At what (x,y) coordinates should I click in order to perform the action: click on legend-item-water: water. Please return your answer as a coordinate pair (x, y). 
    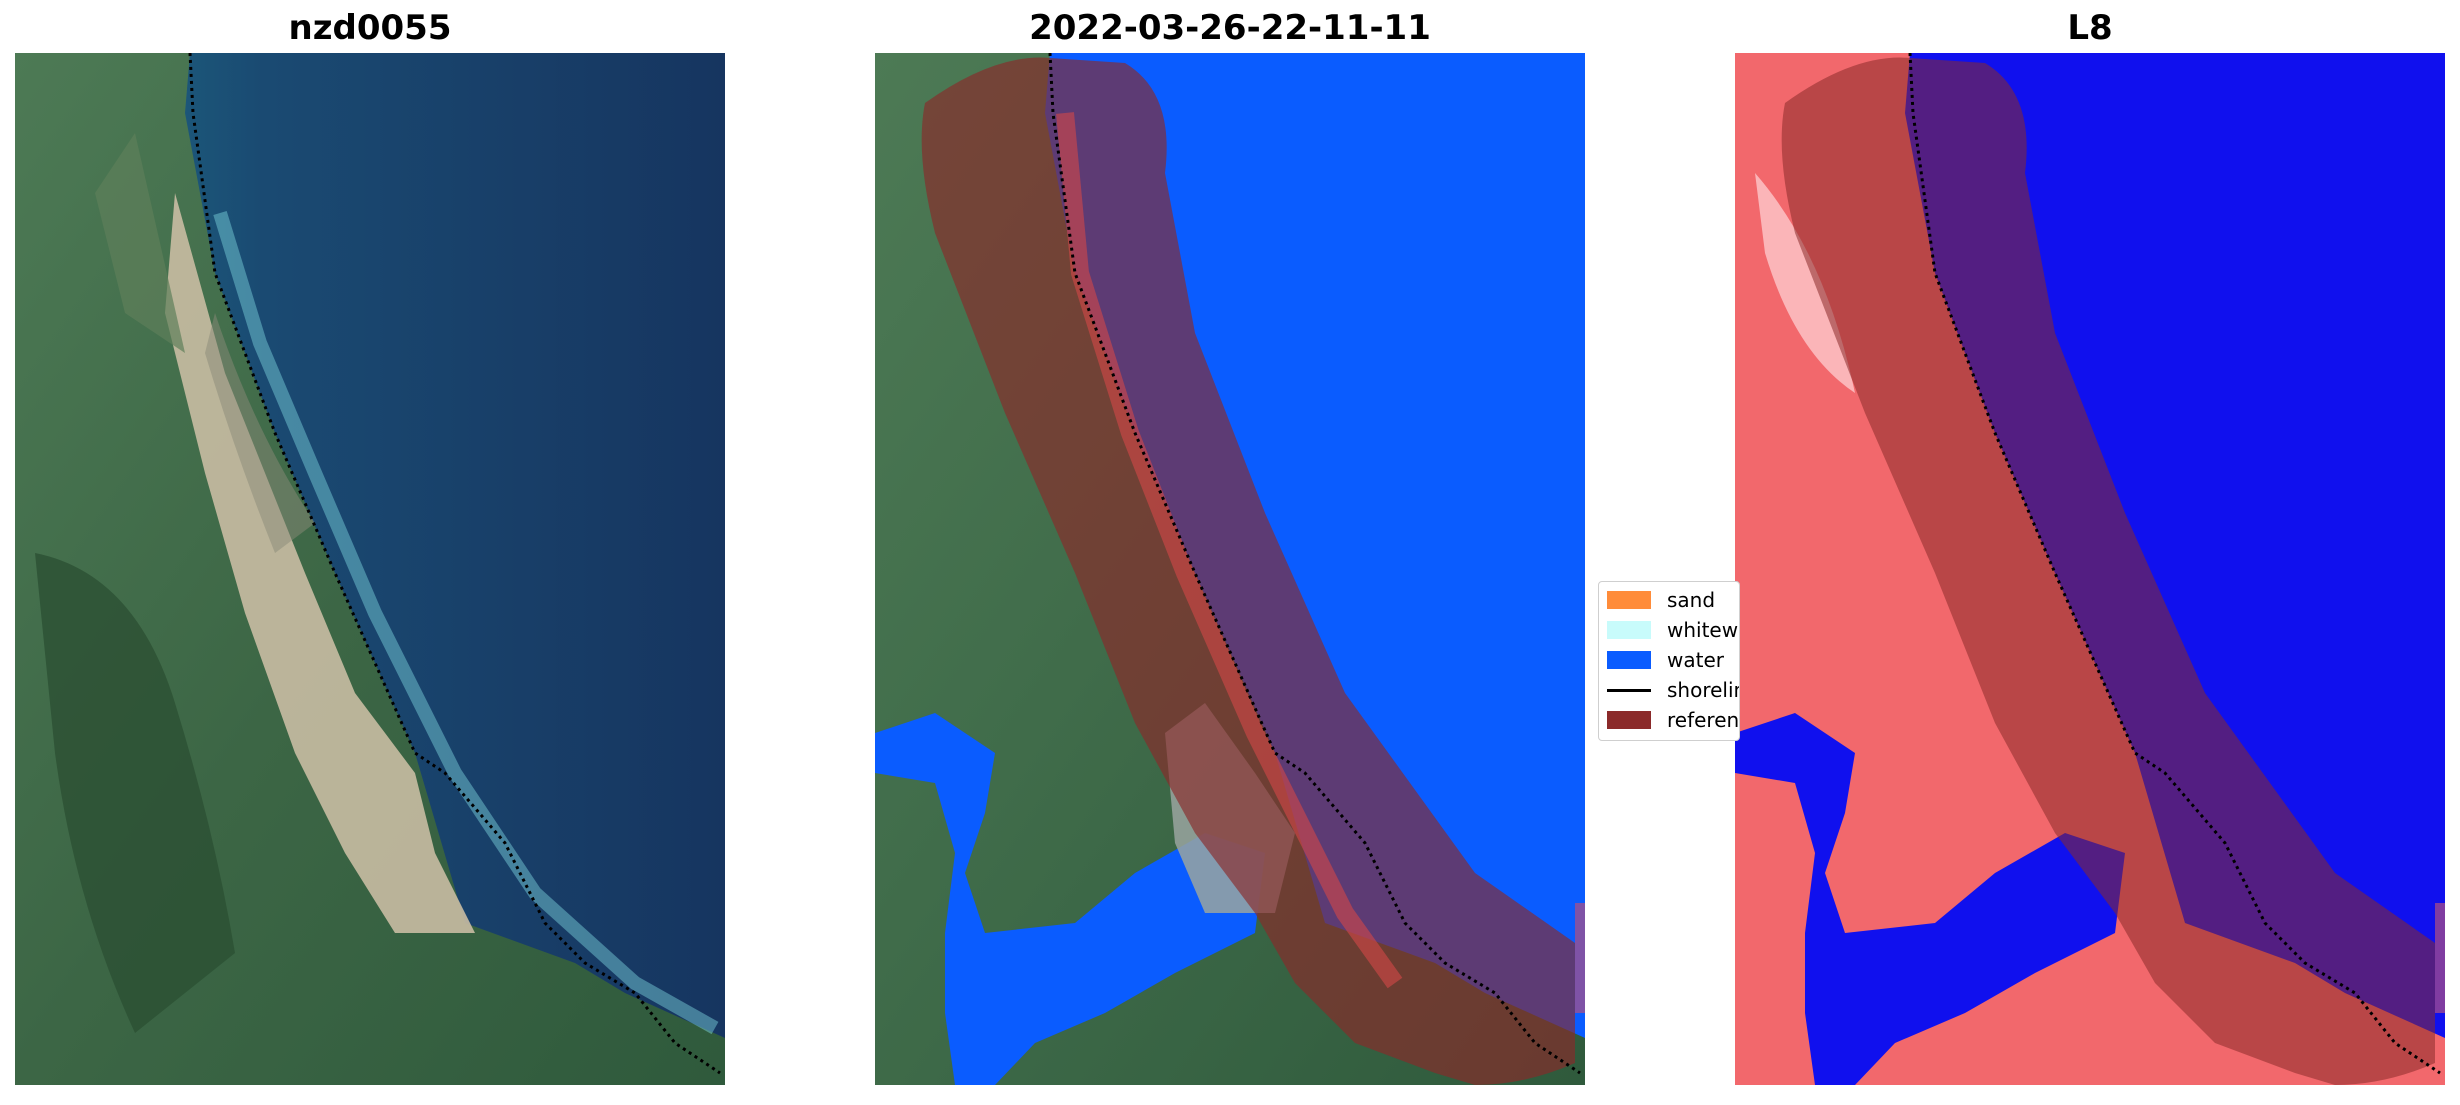
    Looking at the image, I should click on (1665, 660).